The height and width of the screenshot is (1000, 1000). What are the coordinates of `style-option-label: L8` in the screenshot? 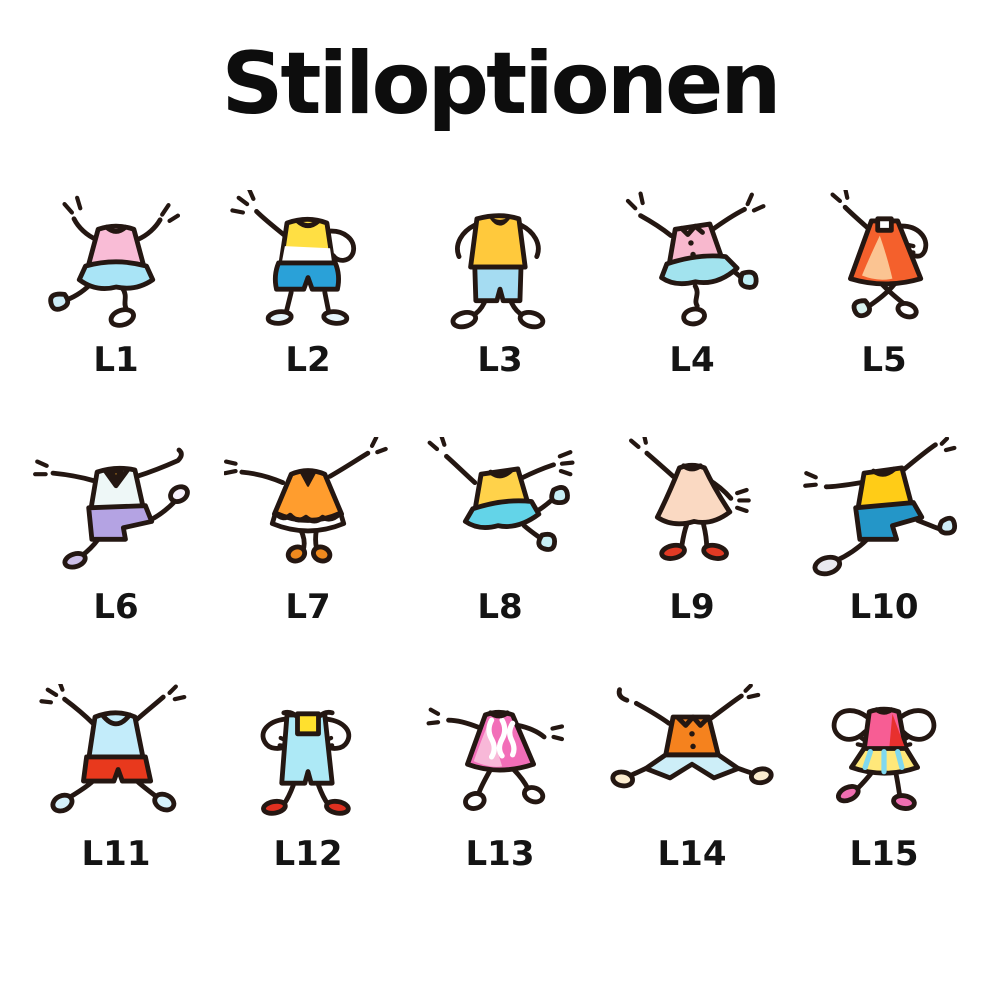 It's located at (500, 607).